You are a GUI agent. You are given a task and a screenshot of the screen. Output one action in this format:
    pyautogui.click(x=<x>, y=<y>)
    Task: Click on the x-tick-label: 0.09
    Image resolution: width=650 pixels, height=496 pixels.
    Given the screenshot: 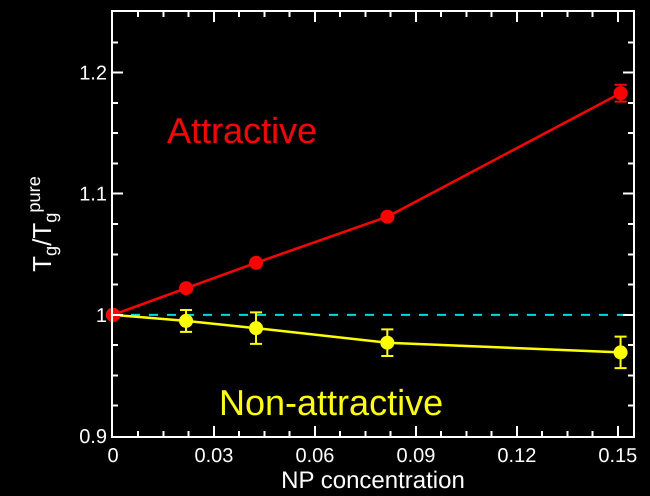 What is the action you would take?
    pyautogui.click(x=416, y=456)
    